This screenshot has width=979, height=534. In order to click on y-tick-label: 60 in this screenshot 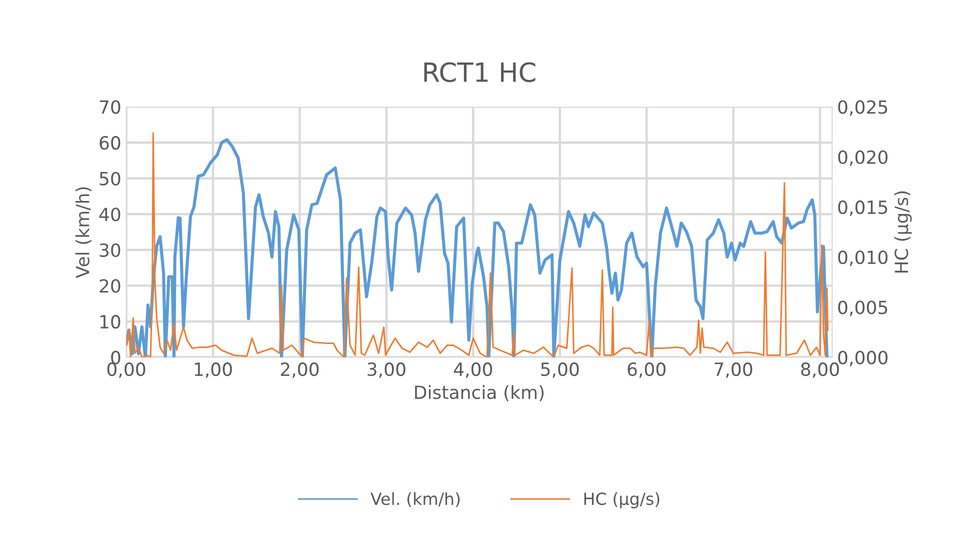, I will do `click(110, 143)`.